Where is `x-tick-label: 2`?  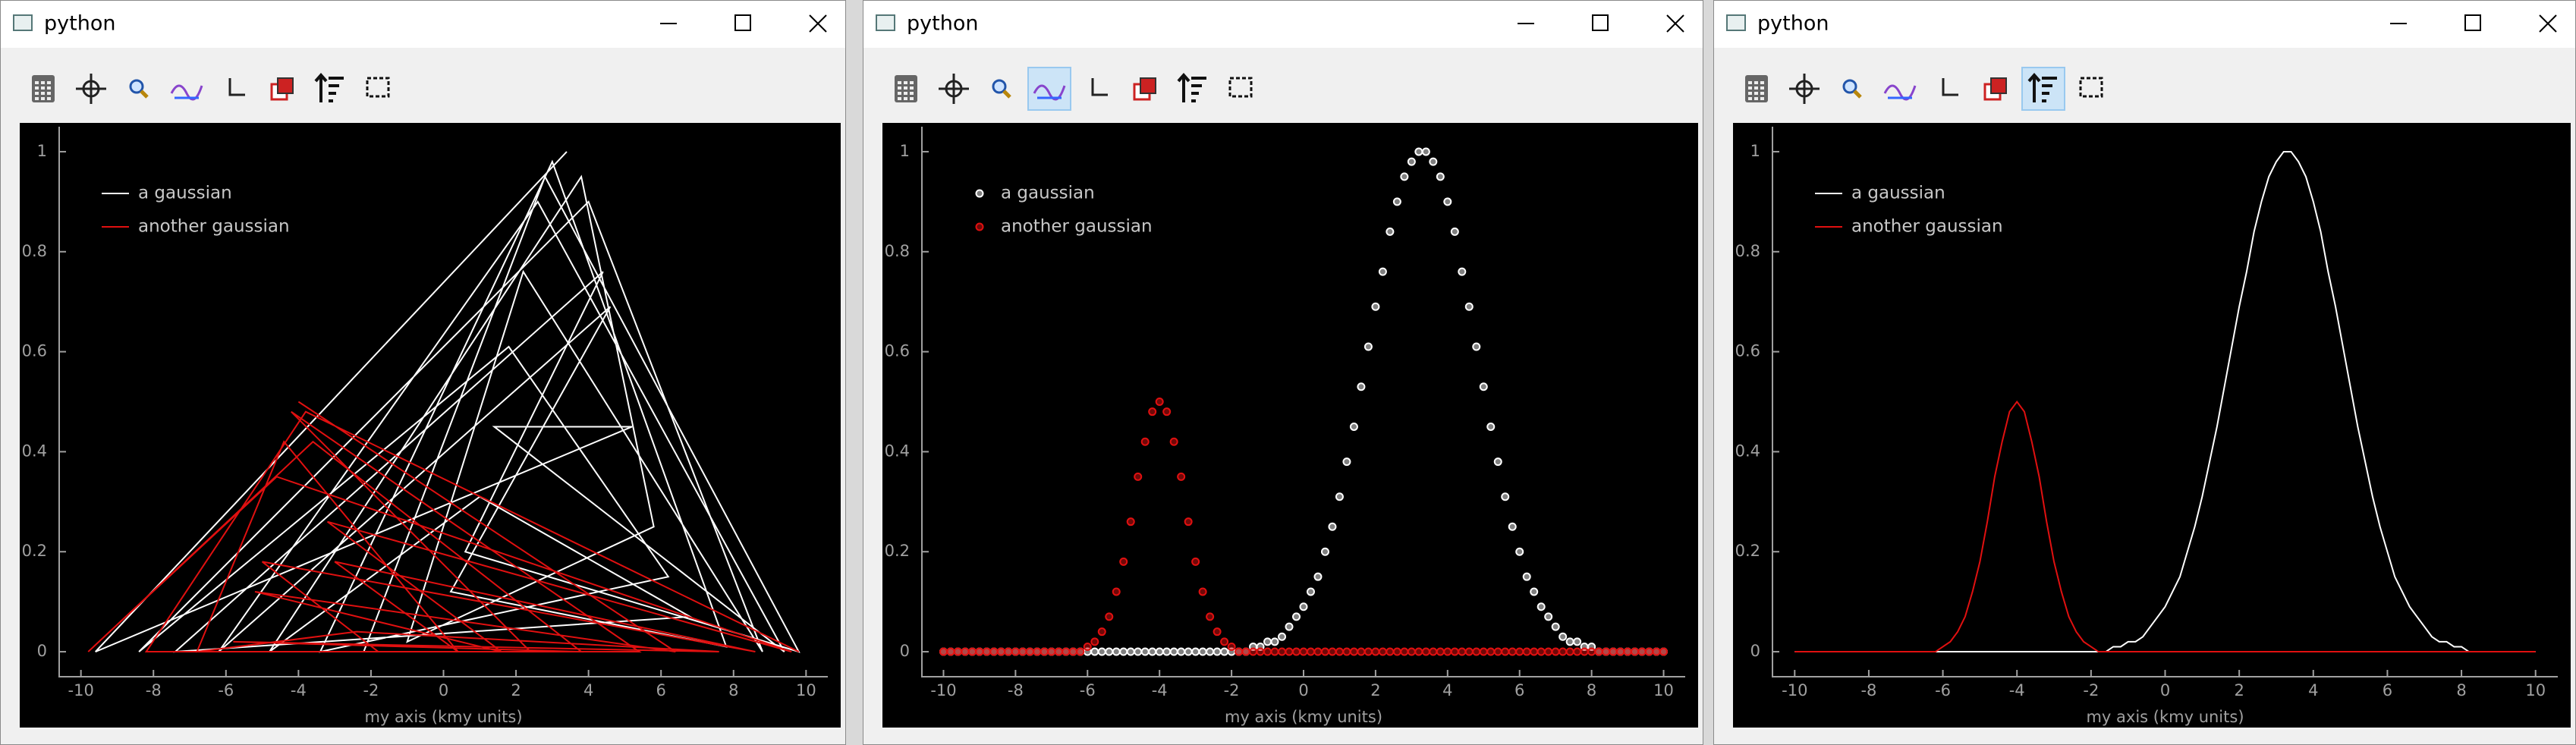 x-tick-label: 2 is located at coordinates (1375, 690).